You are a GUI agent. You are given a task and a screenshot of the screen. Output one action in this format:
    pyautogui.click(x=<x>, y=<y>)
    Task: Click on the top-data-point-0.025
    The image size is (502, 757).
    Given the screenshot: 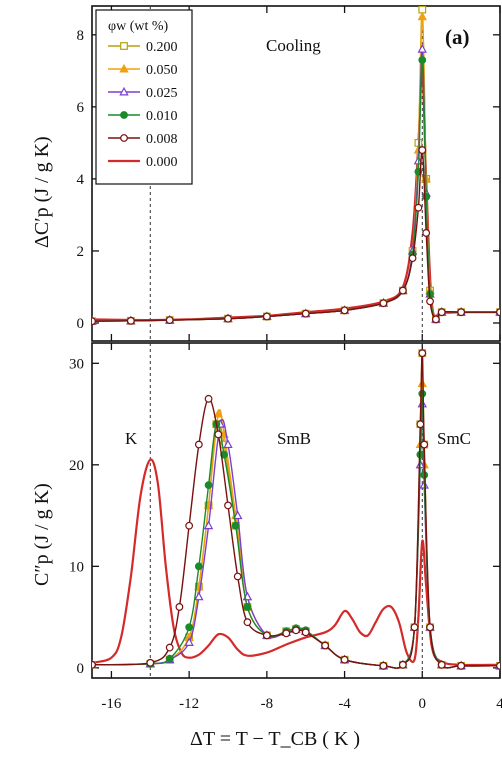 What is the action you would take?
    pyautogui.click(x=422, y=48)
    